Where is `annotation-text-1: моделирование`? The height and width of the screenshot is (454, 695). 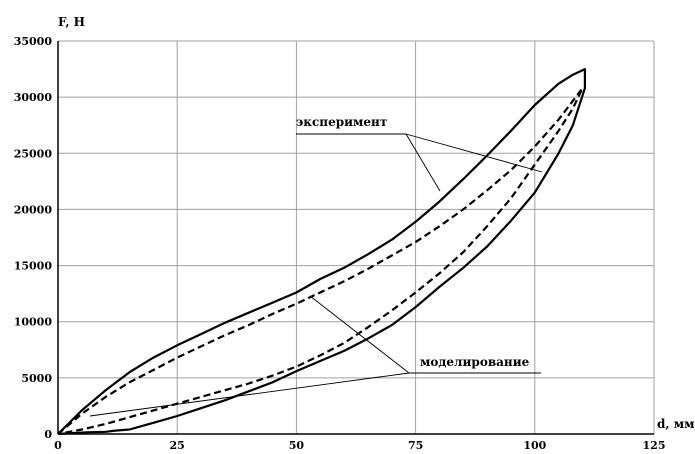
annotation-text-1: моделирование is located at coordinates (475, 362).